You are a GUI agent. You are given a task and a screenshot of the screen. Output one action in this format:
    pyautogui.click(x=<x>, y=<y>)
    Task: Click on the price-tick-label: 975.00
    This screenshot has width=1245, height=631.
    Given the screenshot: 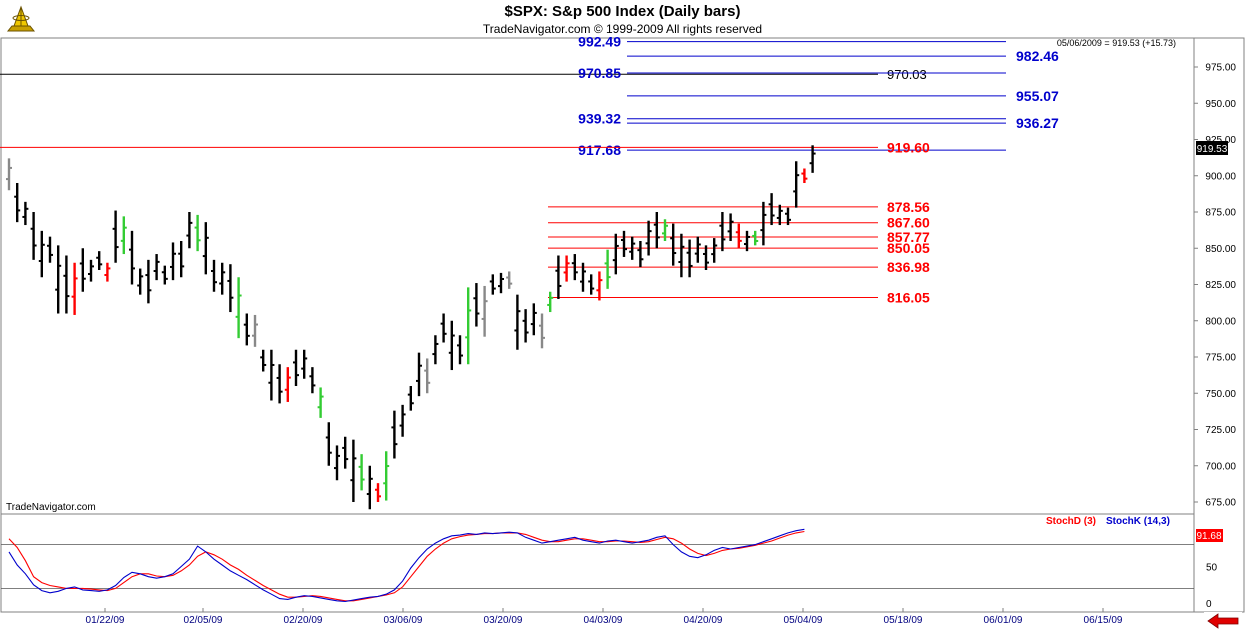 What is the action you would take?
    pyautogui.click(x=1220, y=68)
    